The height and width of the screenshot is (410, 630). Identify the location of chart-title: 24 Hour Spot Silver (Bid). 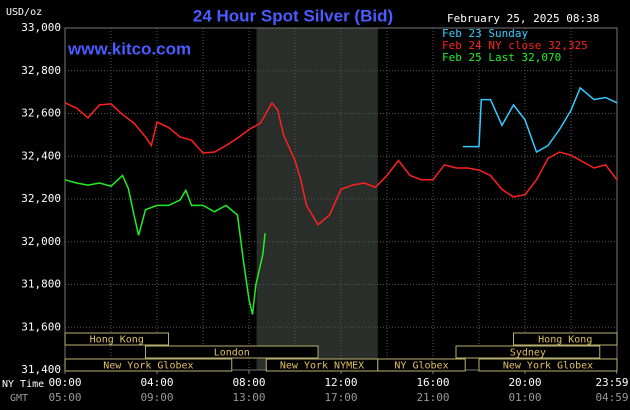
(293, 15).